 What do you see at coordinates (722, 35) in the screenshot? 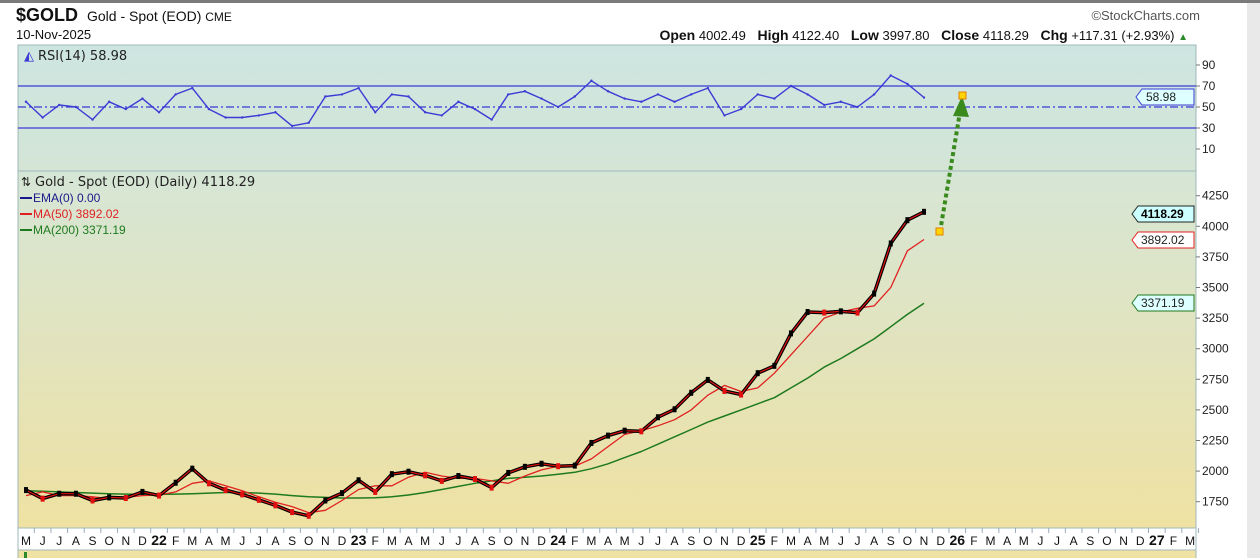
I see `open-value: 4002.49` at bounding box center [722, 35].